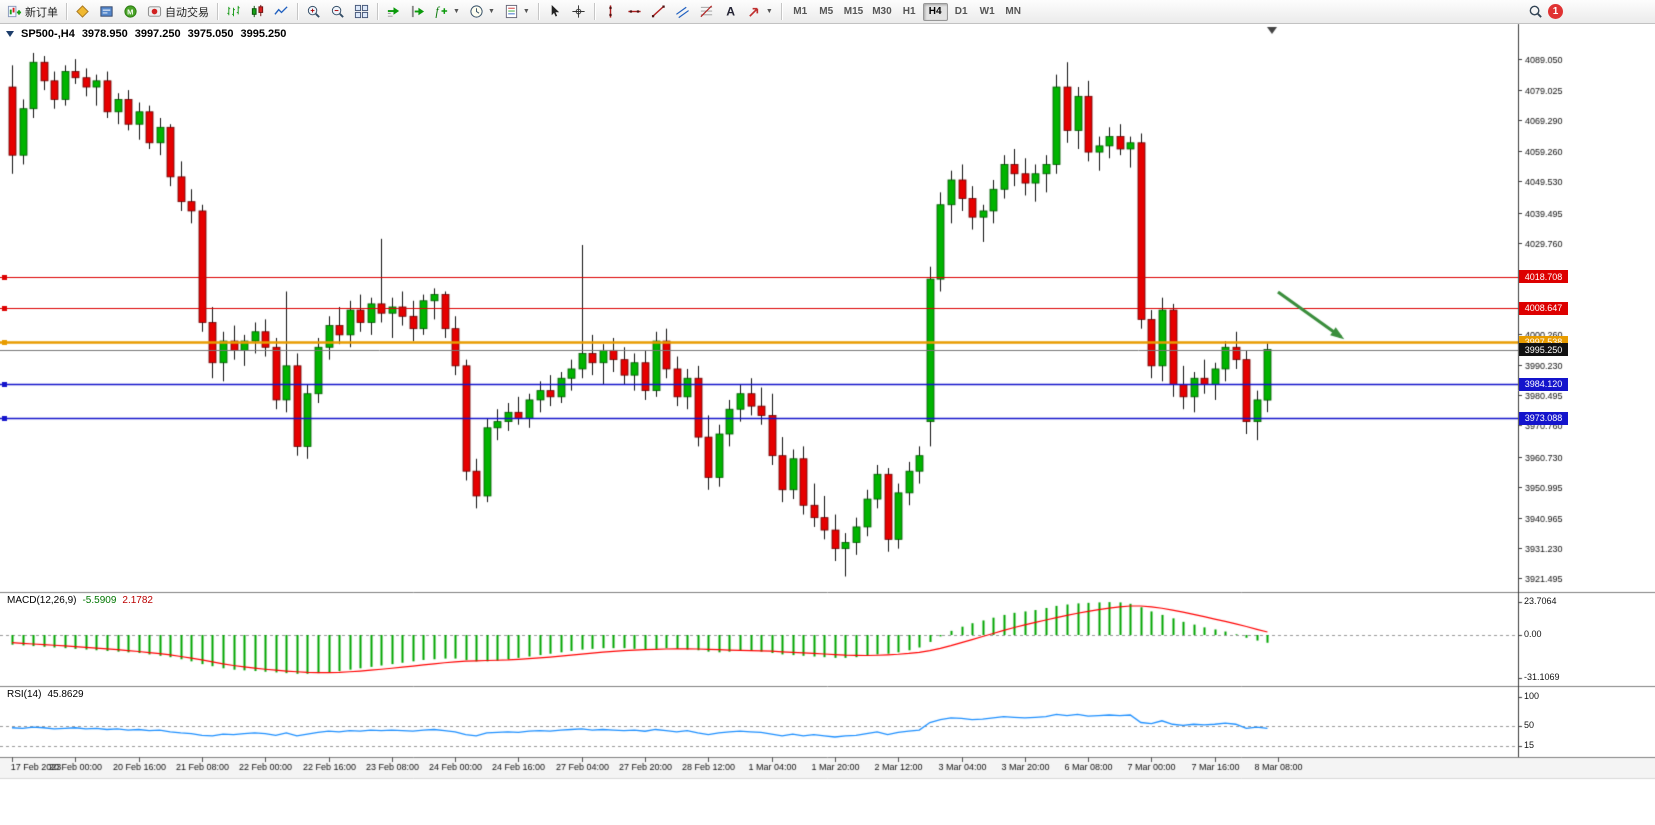 The height and width of the screenshot is (825, 1655). Describe the element at coordinates (1543, 277) in the screenshot. I see `price-label-resistance-line-upper: 4018.708` at that location.